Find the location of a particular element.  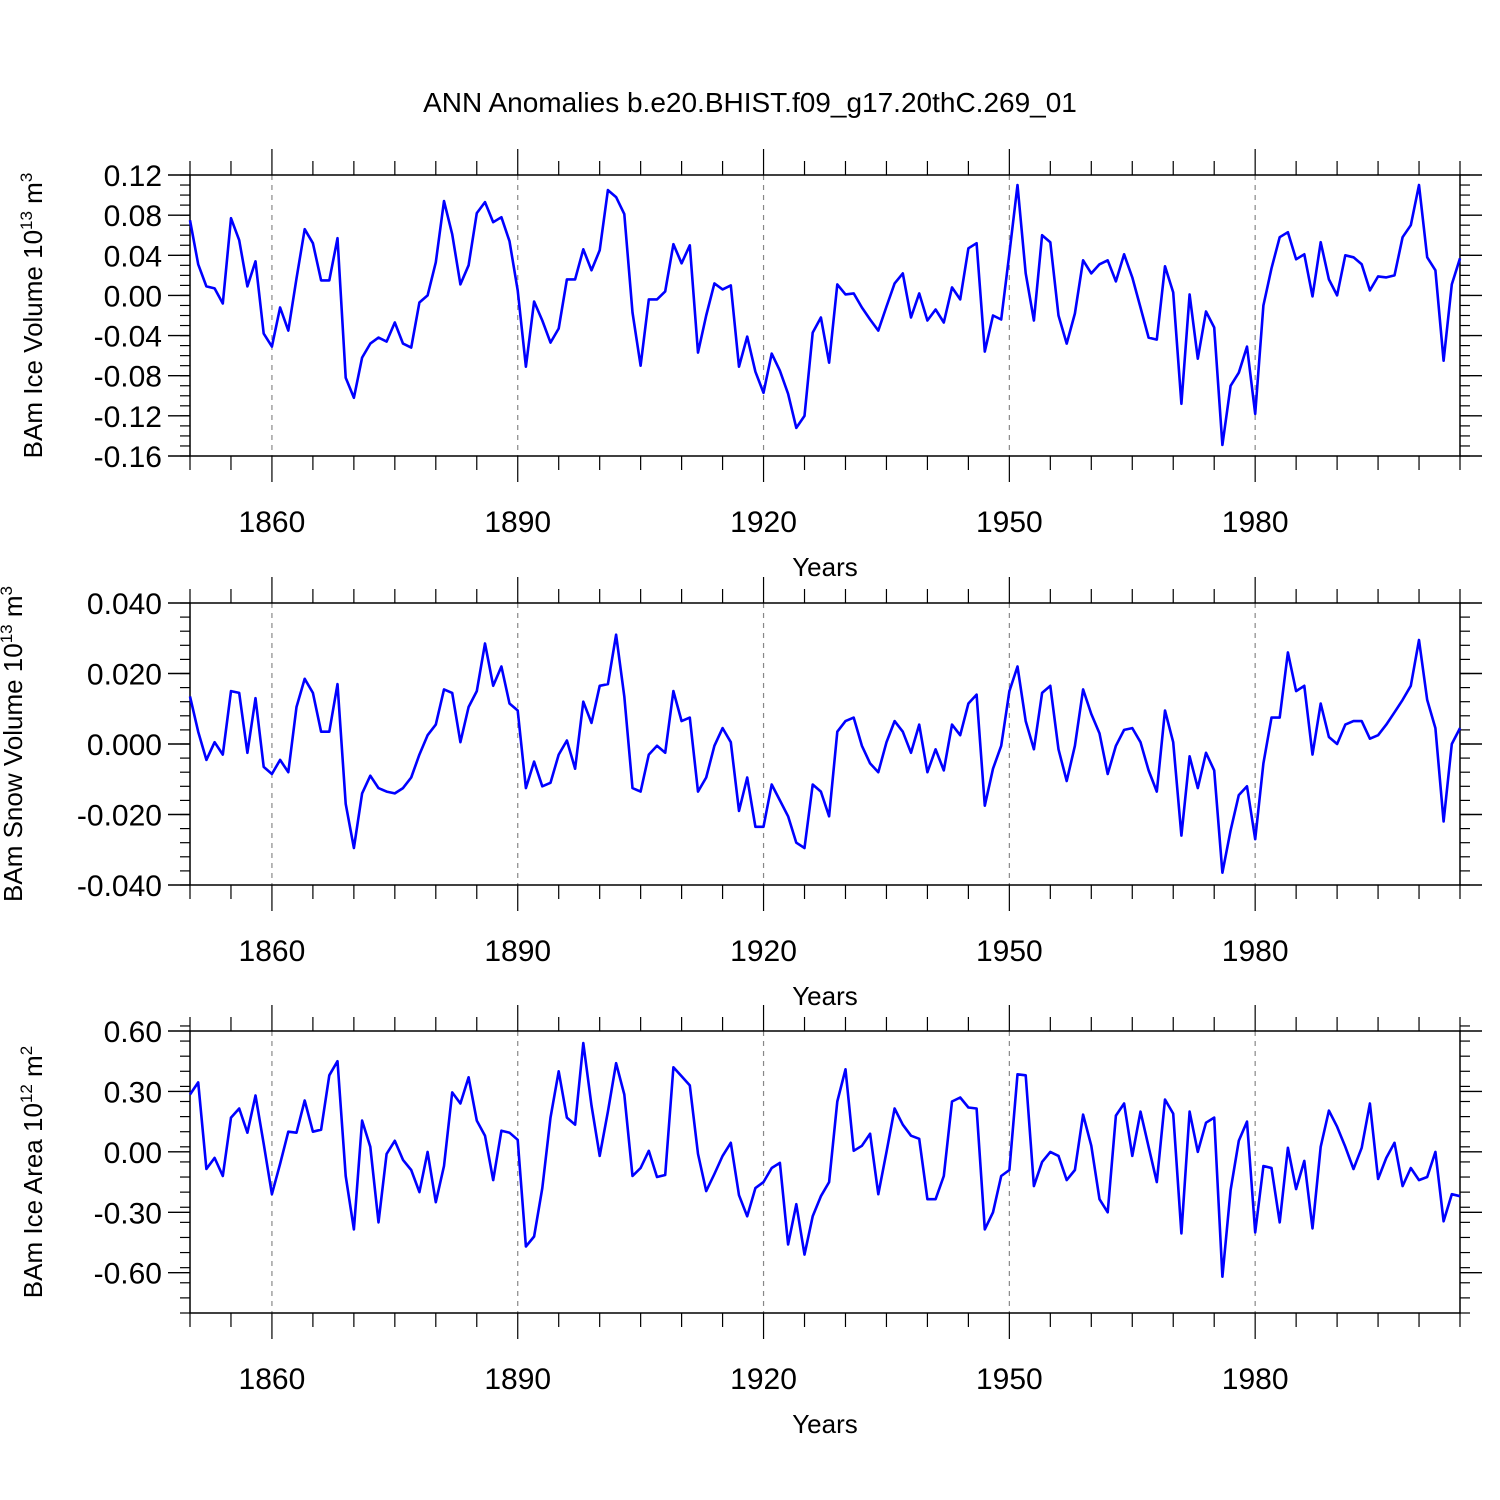

y-axis-label: BAm Snow Volume 1013 m3 is located at coordinates (14, 744).